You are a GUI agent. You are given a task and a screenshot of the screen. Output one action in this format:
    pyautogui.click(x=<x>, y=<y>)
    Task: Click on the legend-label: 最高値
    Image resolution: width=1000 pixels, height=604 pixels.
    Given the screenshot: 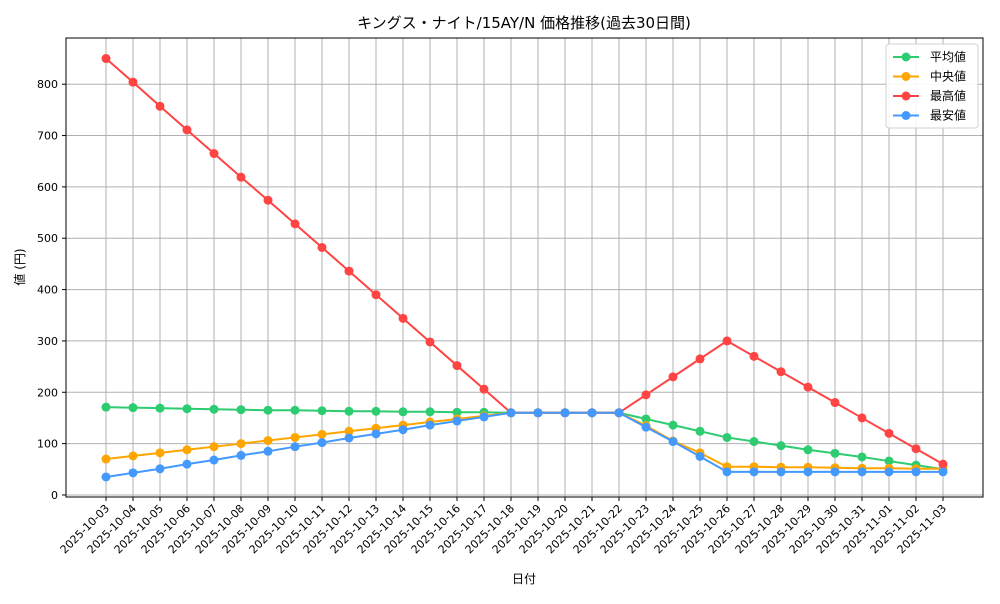 What is the action you would take?
    pyautogui.click(x=948, y=95)
    